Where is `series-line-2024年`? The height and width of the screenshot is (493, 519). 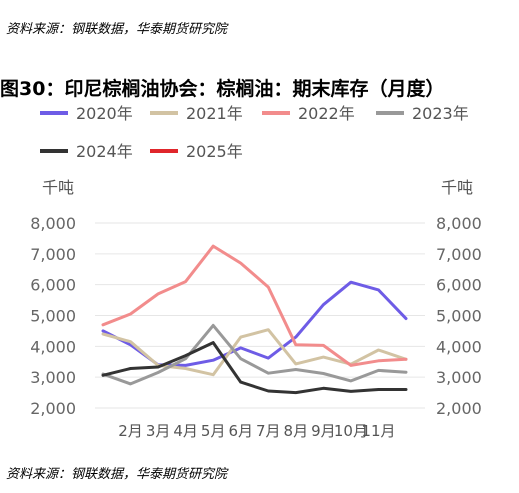
series-line-2024年 is located at coordinates (254, 368).